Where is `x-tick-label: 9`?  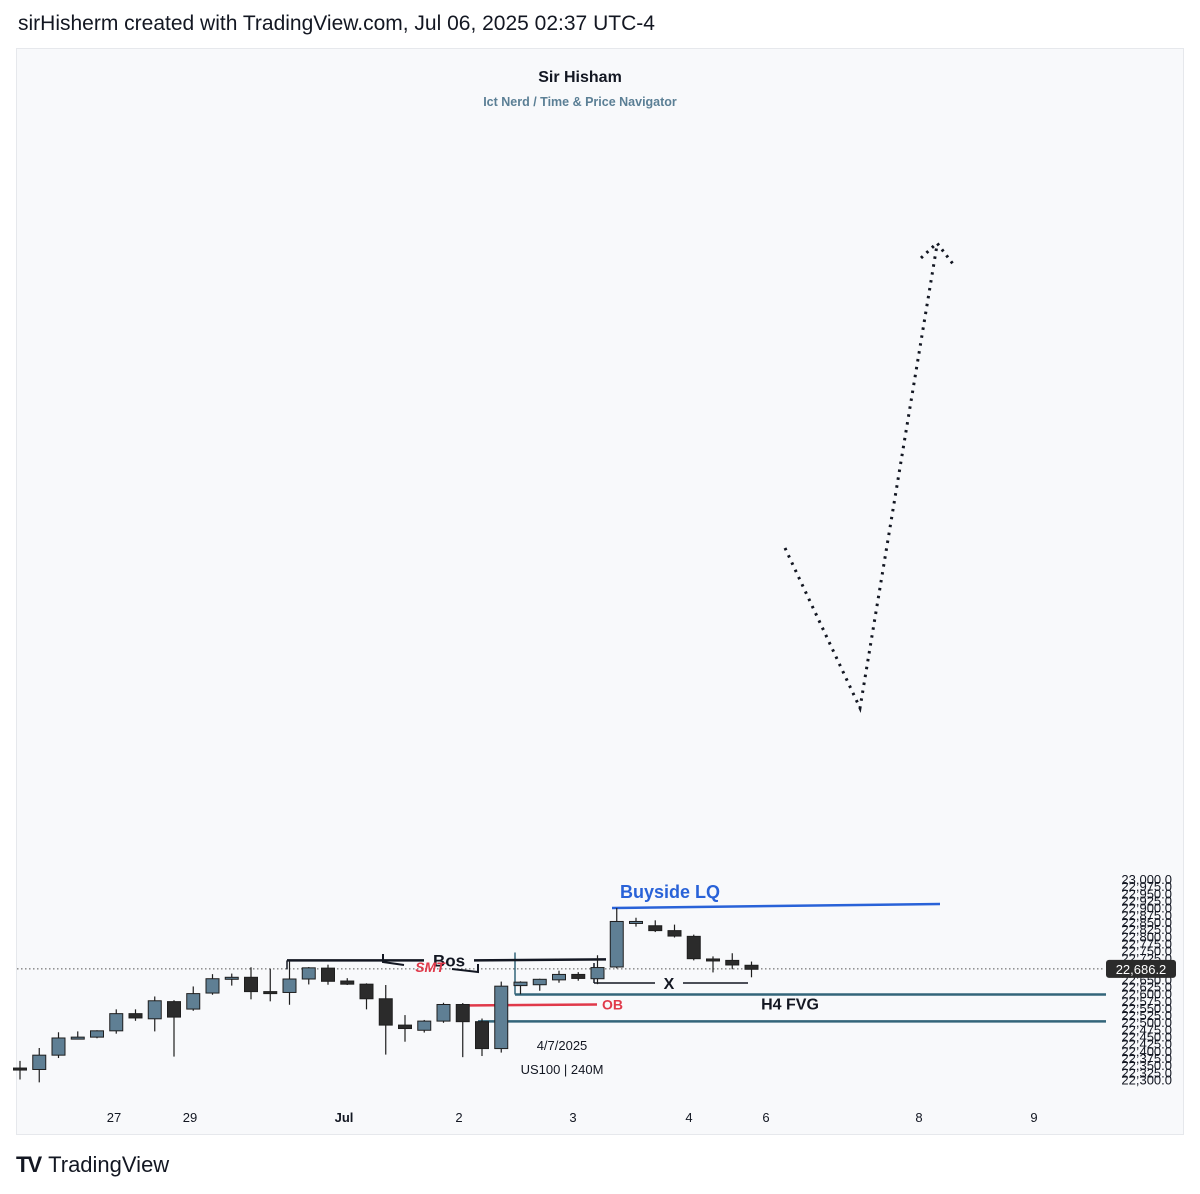
x-tick-label: 9 is located at coordinates (1033, 1117).